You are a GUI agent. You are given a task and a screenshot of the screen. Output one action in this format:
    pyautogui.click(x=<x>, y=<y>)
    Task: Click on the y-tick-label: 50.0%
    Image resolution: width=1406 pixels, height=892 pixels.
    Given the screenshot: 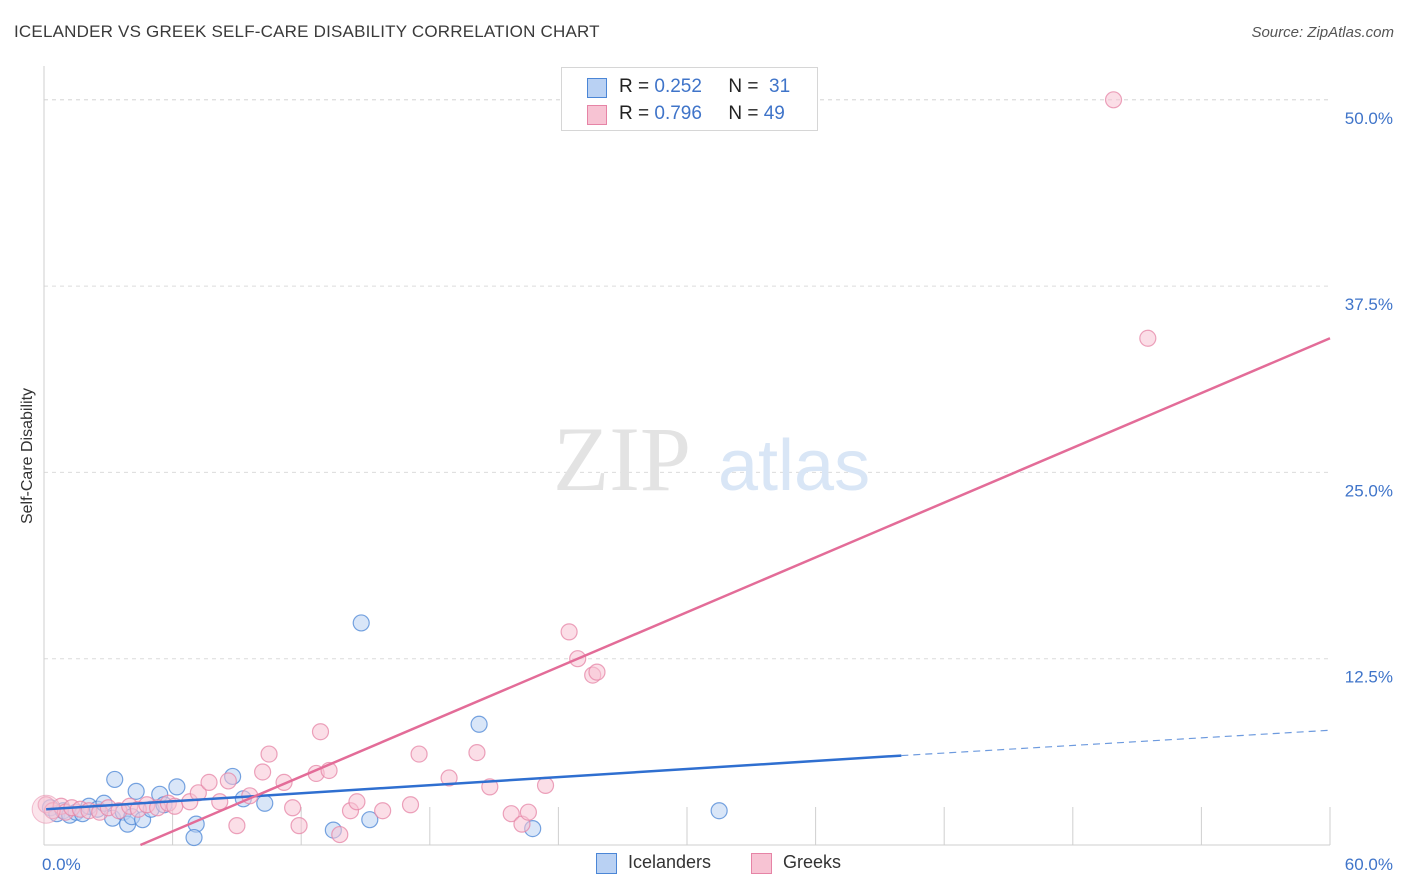 What is the action you would take?
    pyautogui.click(x=1369, y=118)
    